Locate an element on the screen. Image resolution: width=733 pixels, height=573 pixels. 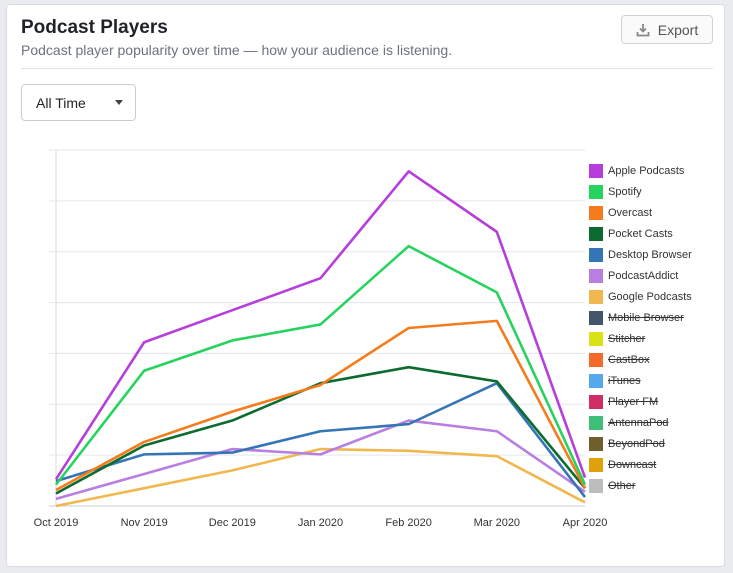
legend-label: Overcast is located at coordinates (630, 212).